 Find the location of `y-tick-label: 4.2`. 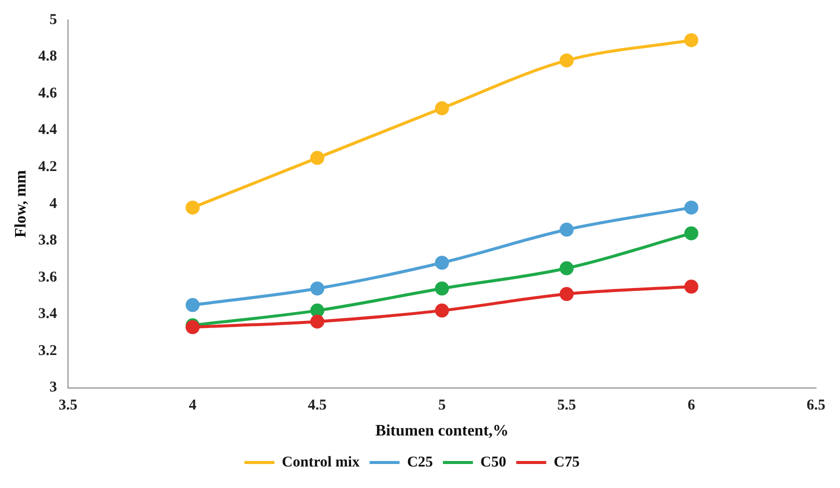

y-tick-label: 4.2 is located at coordinates (47, 166).